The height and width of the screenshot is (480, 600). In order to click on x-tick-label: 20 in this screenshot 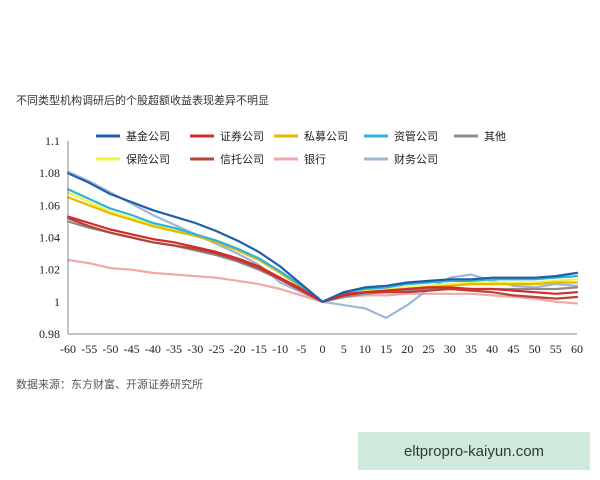, I will do `click(407, 349)`.